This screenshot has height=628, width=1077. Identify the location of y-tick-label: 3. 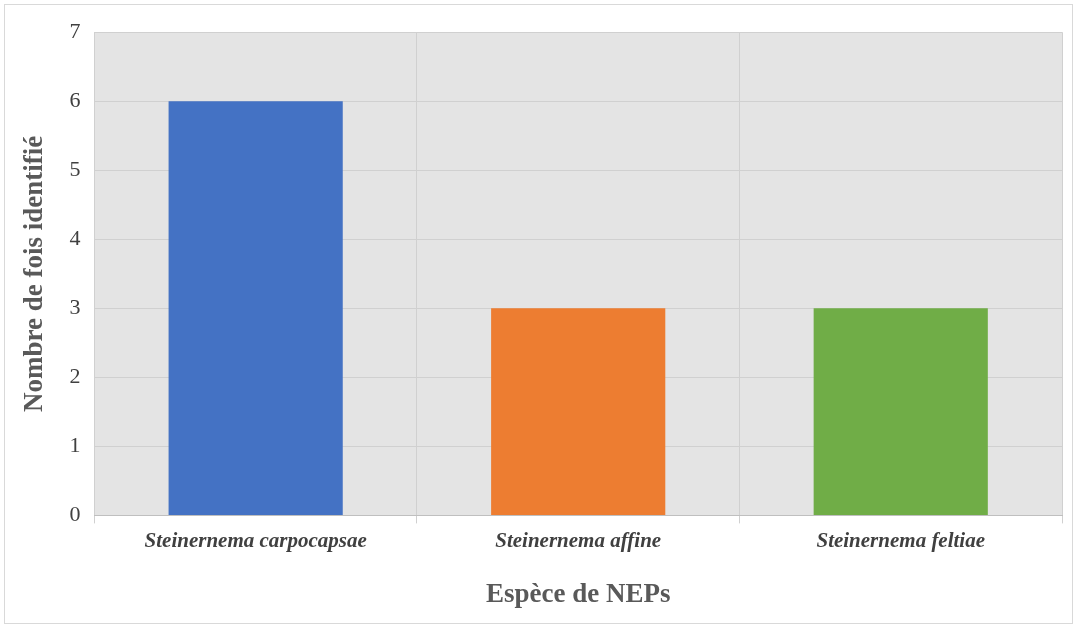
(75, 307).